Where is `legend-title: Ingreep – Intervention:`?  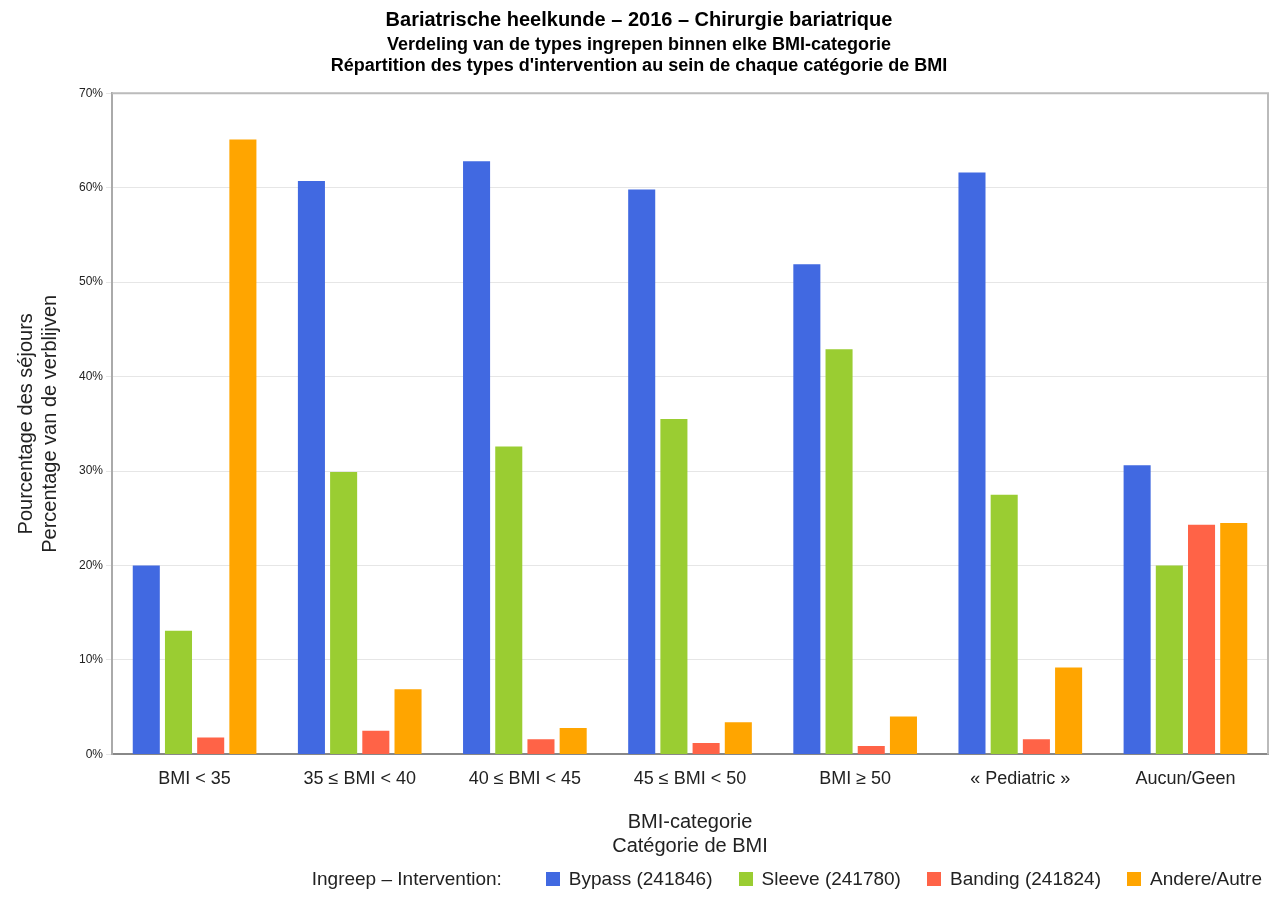
legend-title: Ingreep – Intervention: is located at coordinates (406, 879).